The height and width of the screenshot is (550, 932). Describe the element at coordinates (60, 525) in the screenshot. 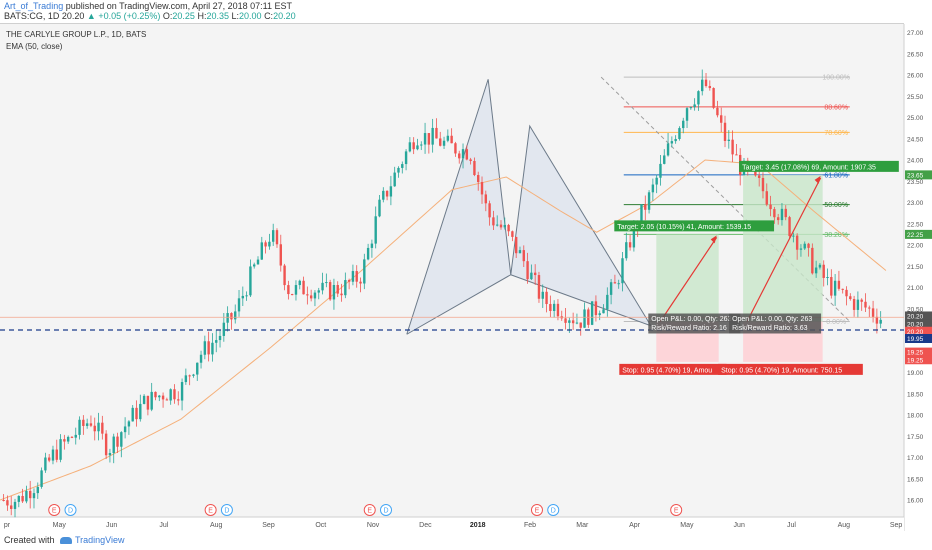

I see `x-tick-label: May` at that location.